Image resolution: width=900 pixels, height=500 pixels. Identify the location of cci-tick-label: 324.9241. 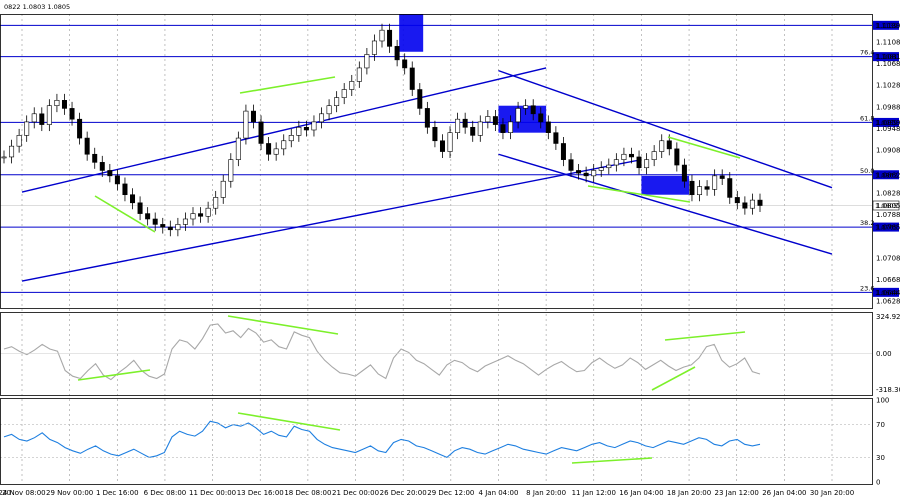
(888, 317).